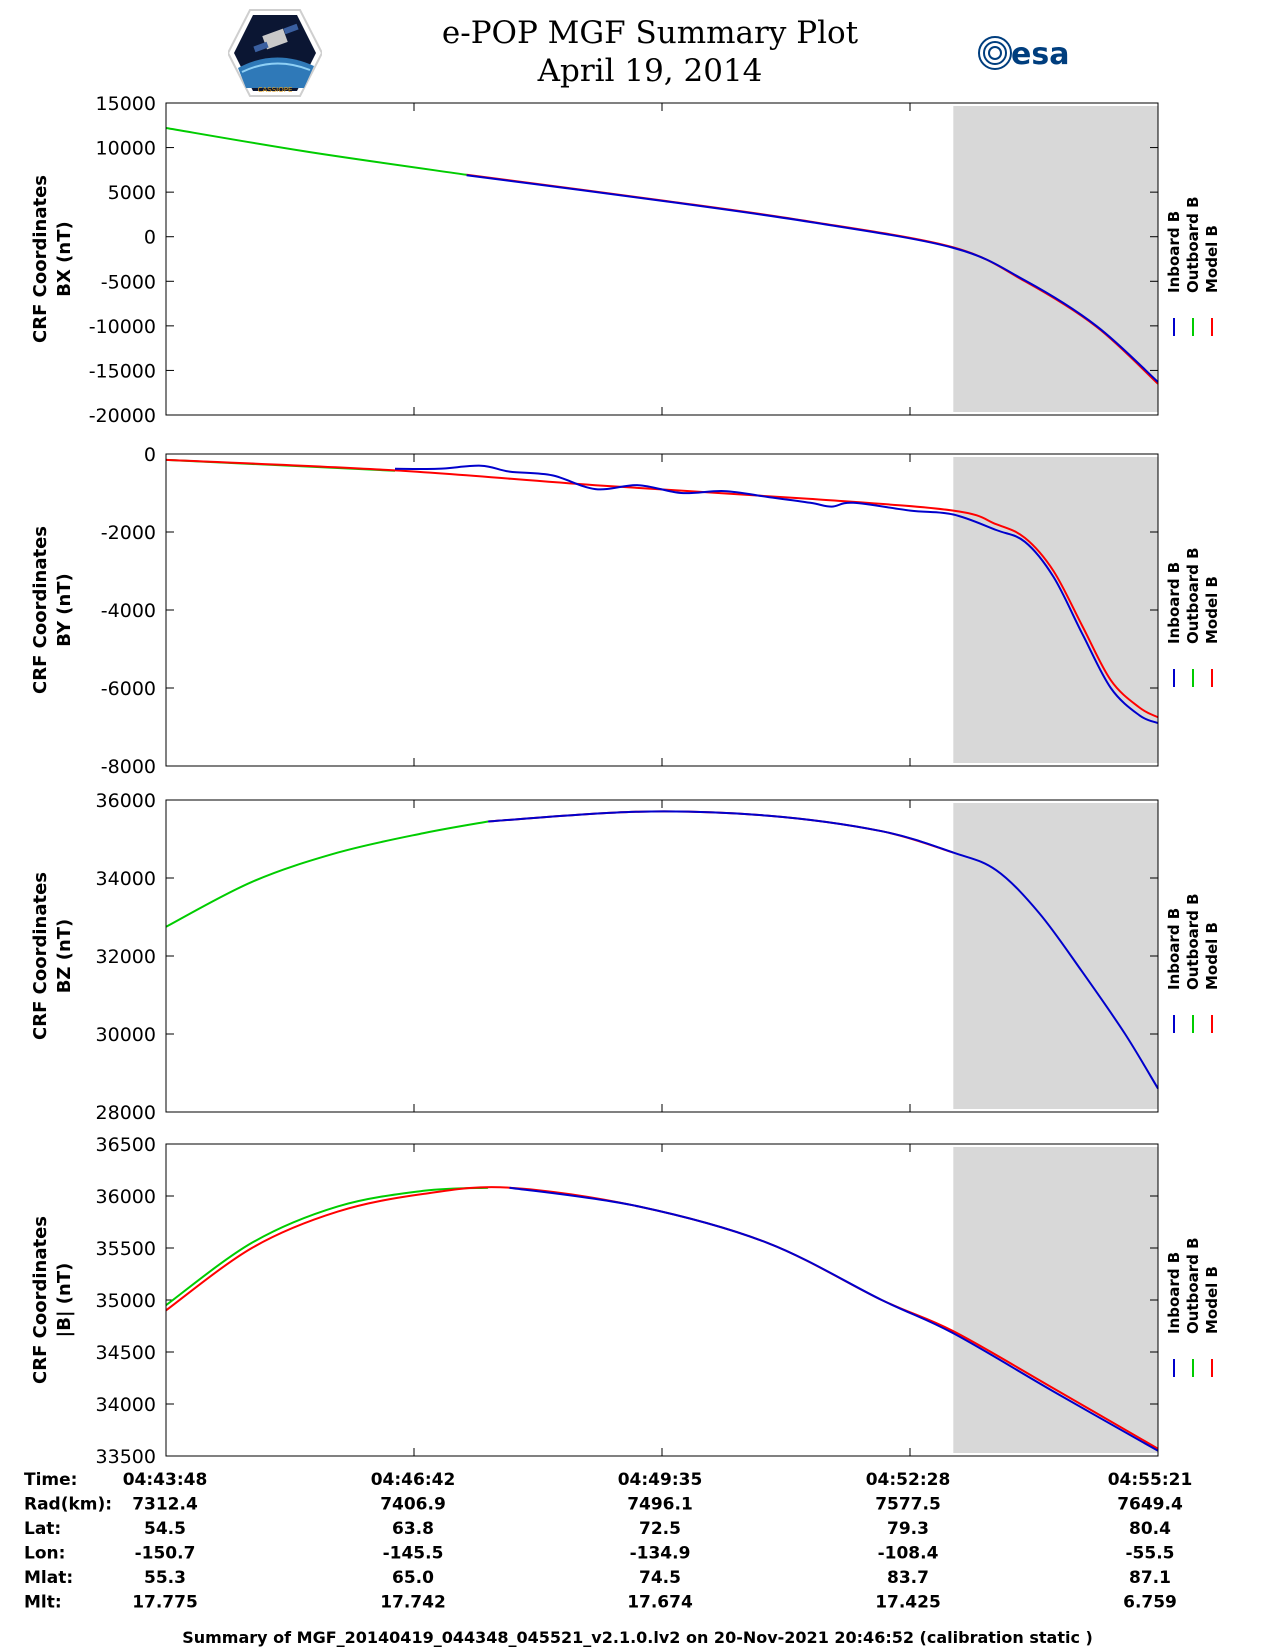  What do you see at coordinates (128, 689) in the screenshot?
I see `y-tick-label: -6000` at bounding box center [128, 689].